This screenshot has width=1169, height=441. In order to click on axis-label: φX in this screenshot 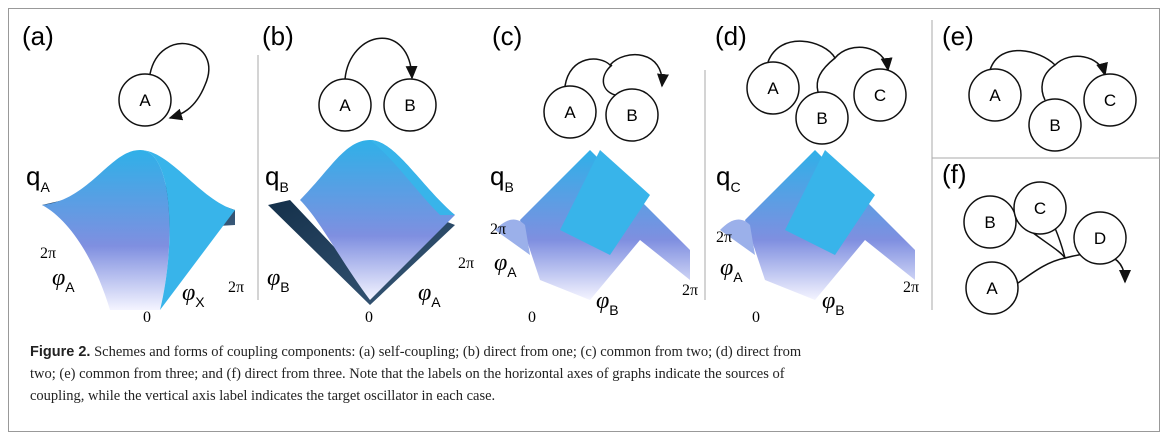, I will do `click(193, 295)`.